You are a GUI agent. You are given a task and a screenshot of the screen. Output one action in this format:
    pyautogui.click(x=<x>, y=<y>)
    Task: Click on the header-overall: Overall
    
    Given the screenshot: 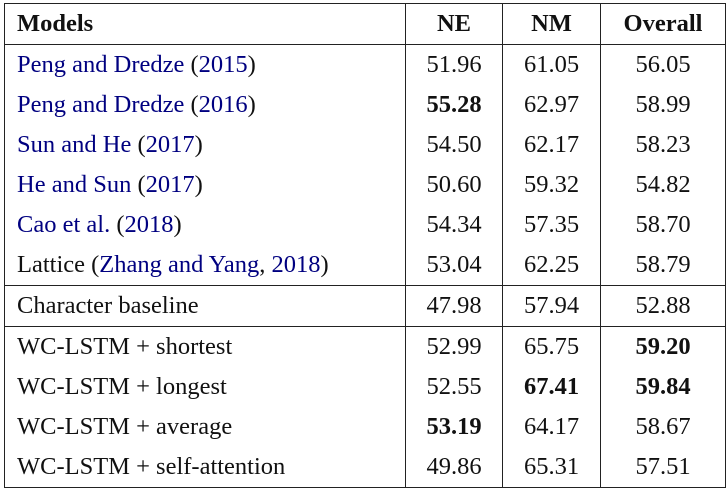 What is the action you would take?
    pyautogui.click(x=663, y=24)
    